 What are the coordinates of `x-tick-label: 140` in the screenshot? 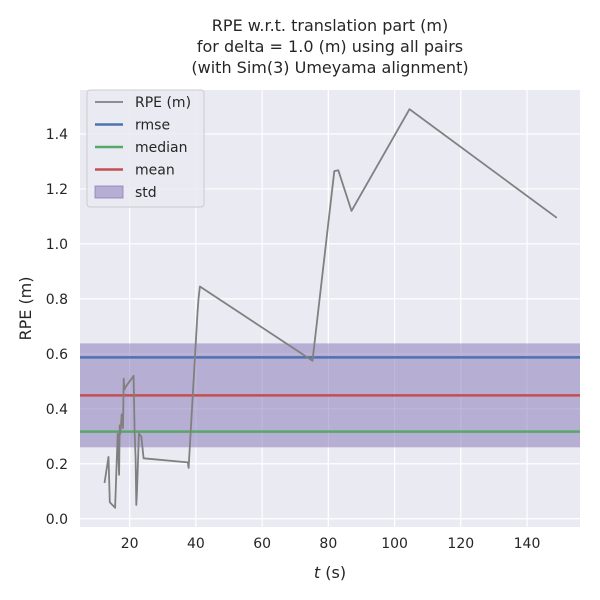 It's located at (527, 544).